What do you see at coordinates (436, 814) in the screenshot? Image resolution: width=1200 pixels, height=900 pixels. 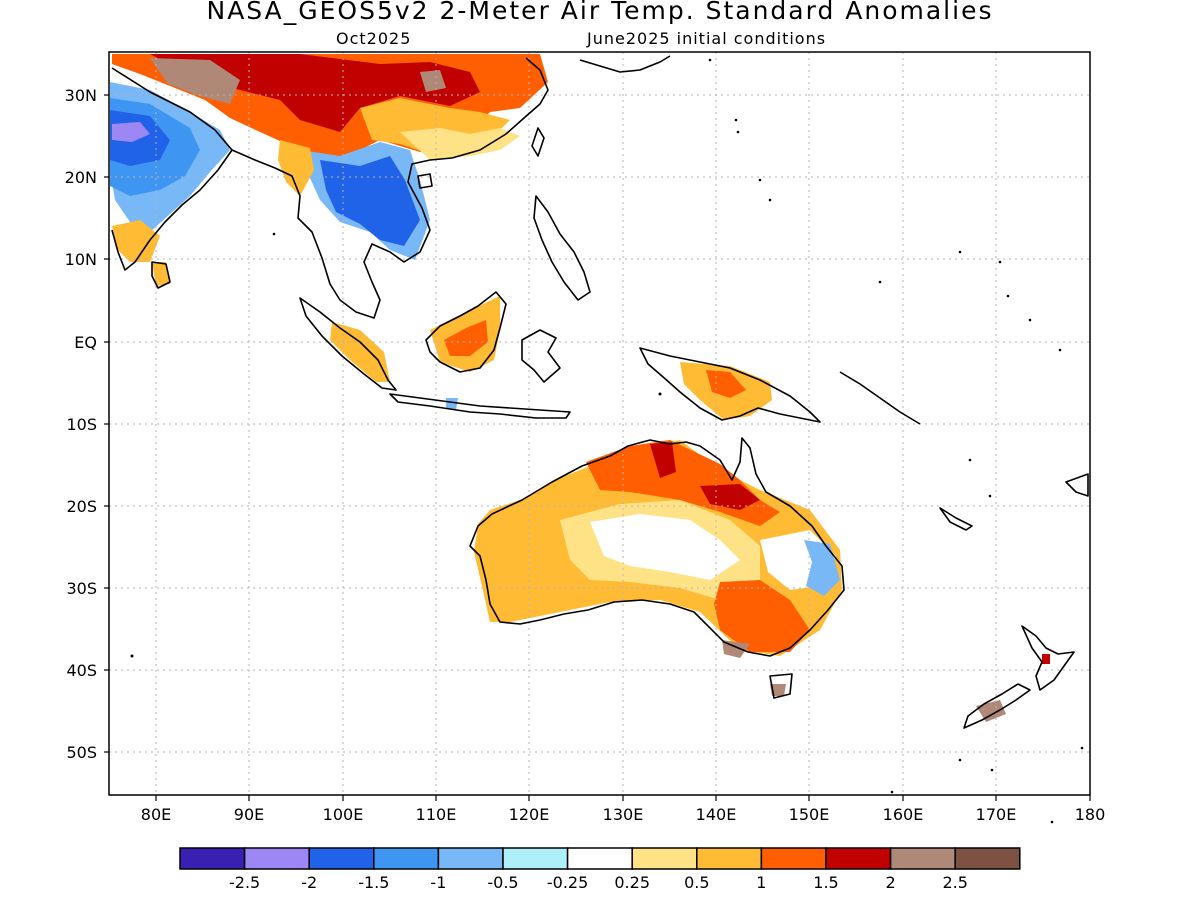 I see `lon-label: 110E` at bounding box center [436, 814].